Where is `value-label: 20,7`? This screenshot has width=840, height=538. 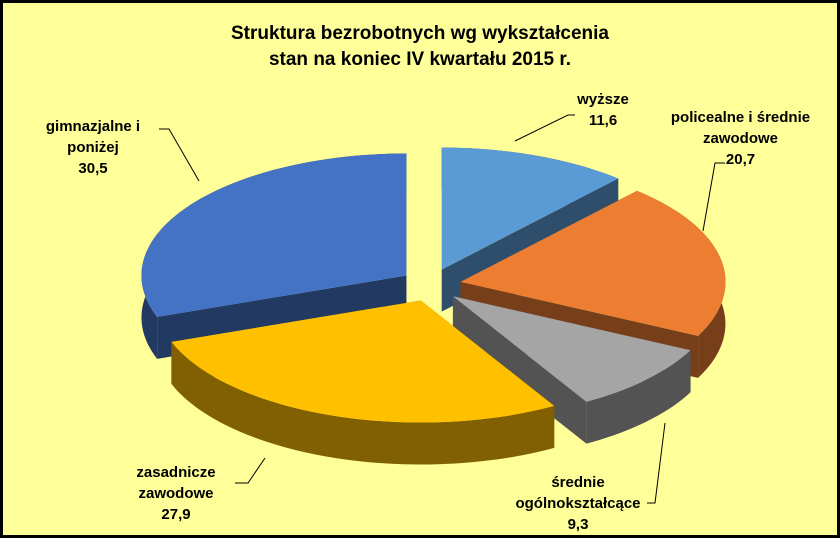 value-label: 20,7 is located at coordinates (740, 159).